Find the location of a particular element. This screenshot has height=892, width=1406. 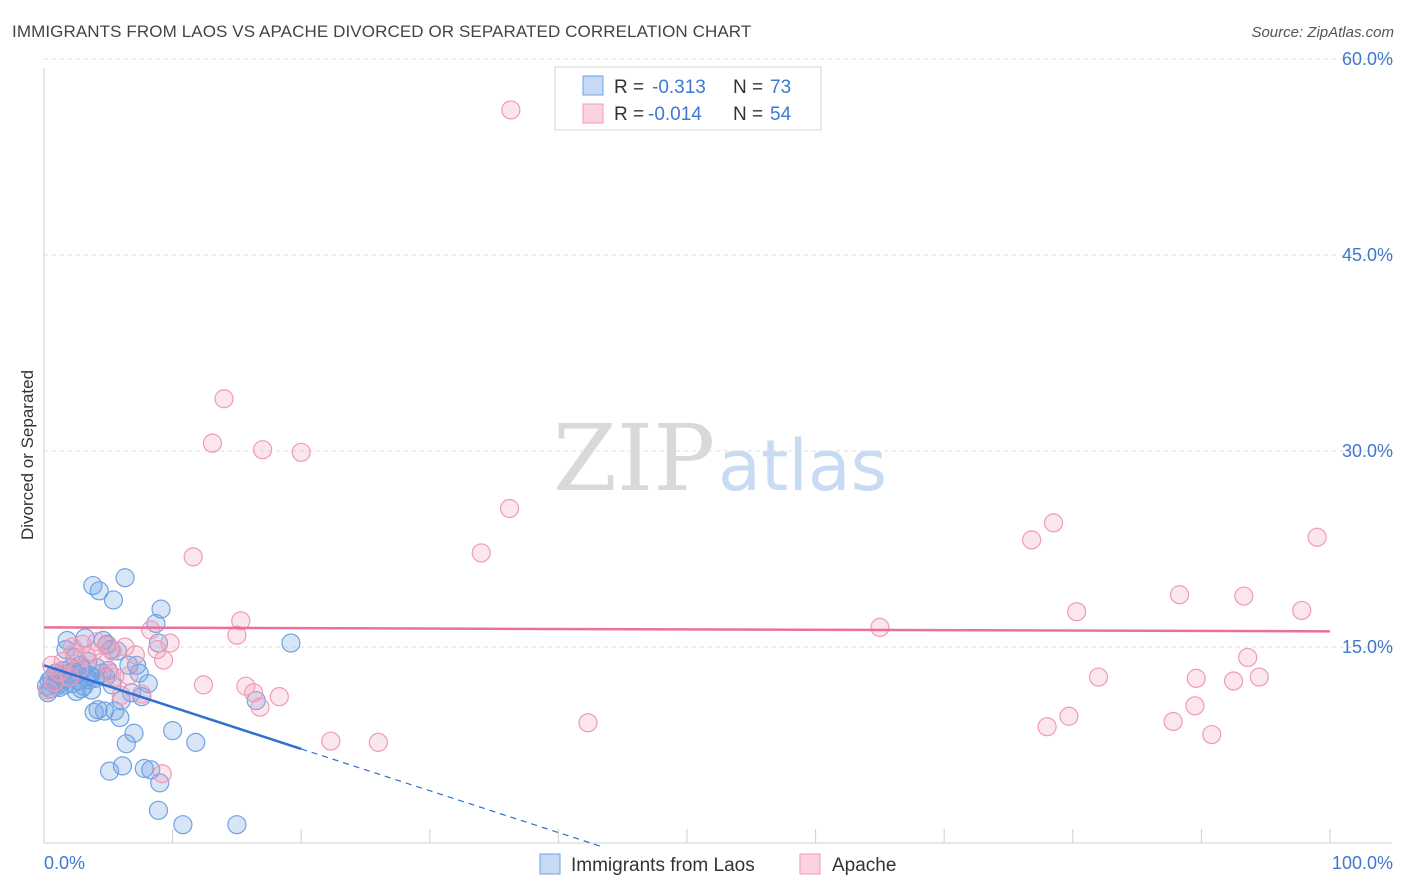

x-tick-label-min: 0.0% is located at coordinates (64, 863).